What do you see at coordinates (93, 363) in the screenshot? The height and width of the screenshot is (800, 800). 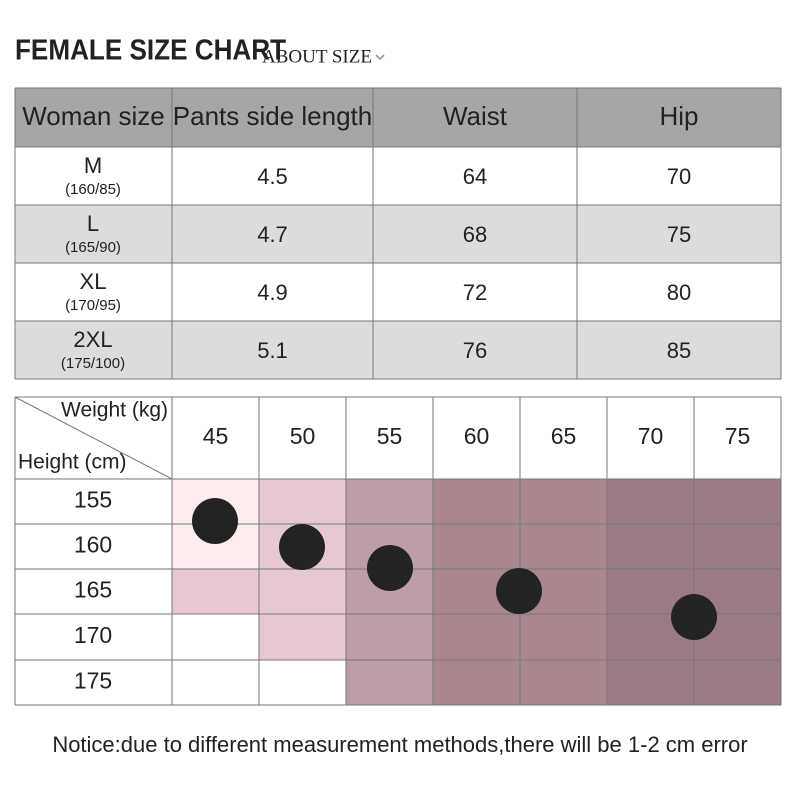 I see `size-range: (175/100)` at bounding box center [93, 363].